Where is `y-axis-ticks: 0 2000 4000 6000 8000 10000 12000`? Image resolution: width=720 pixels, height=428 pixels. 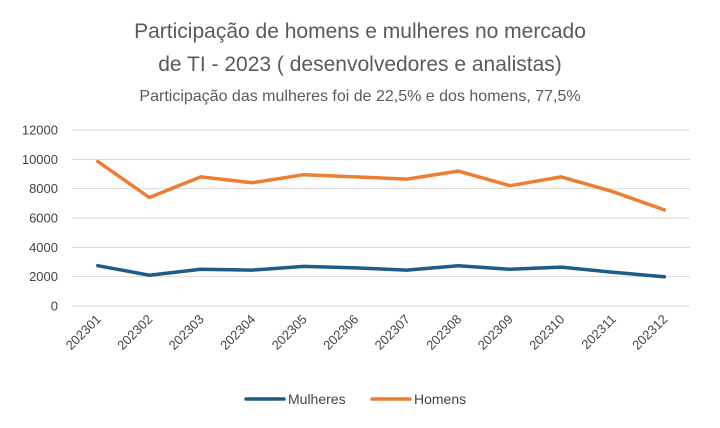
y-axis-ticks: 0 2000 4000 6000 8000 10000 12000 is located at coordinates (40, 218).